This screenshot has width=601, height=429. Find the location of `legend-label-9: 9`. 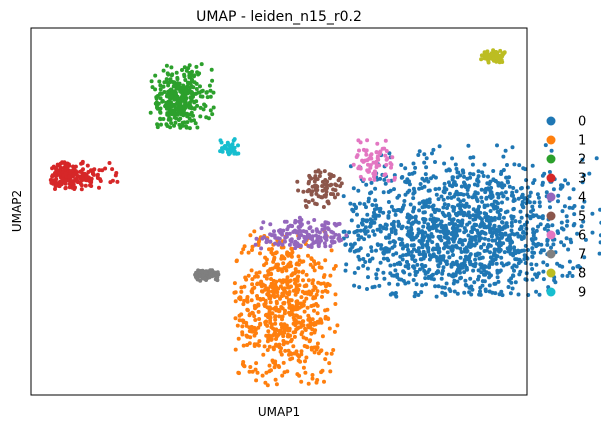

legend-label-9: 9 is located at coordinates (582, 293).